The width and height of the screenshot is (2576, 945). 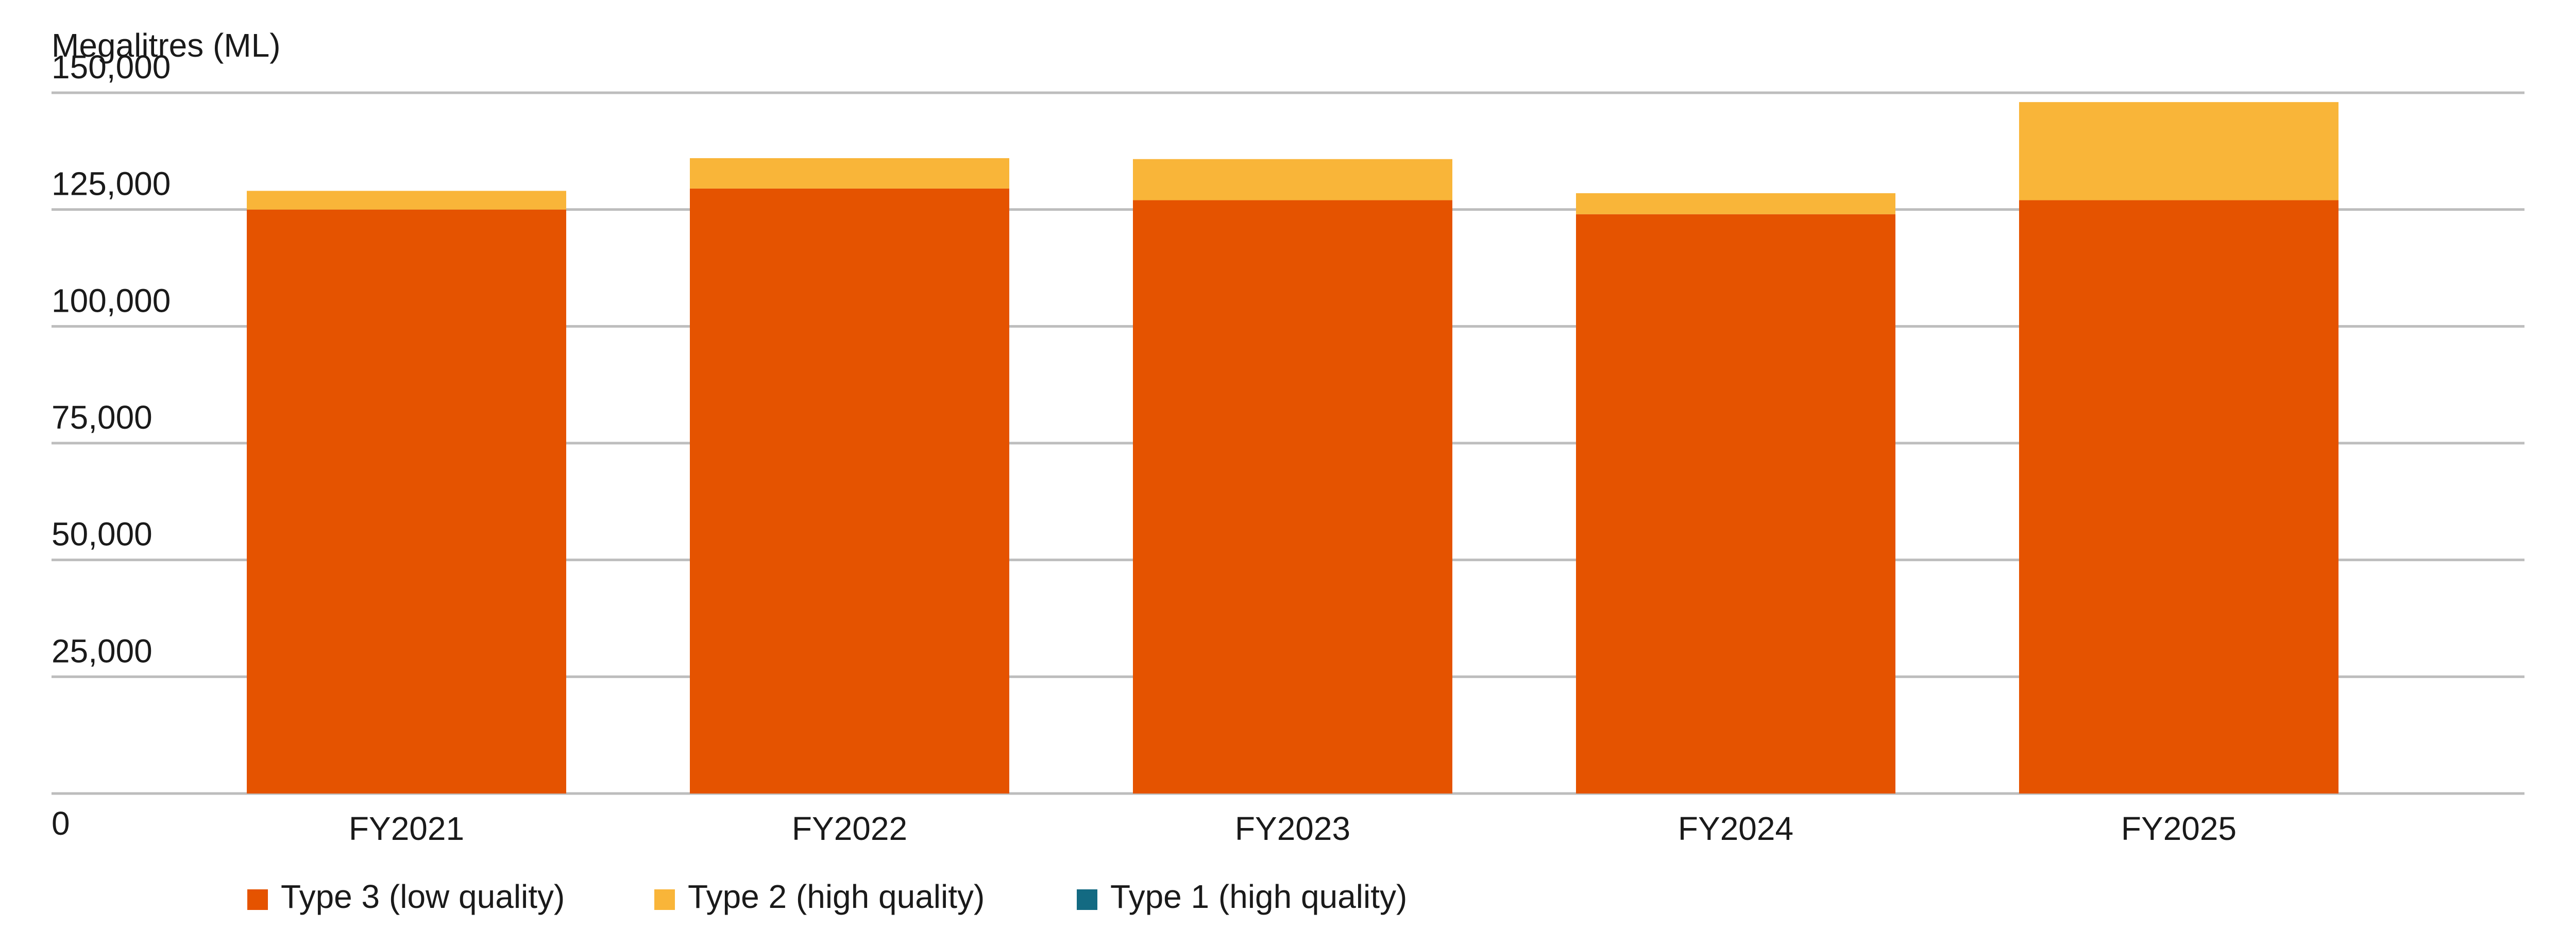 What do you see at coordinates (837, 896) in the screenshot?
I see `legend-label: Type 2 (high quality)` at bounding box center [837, 896].